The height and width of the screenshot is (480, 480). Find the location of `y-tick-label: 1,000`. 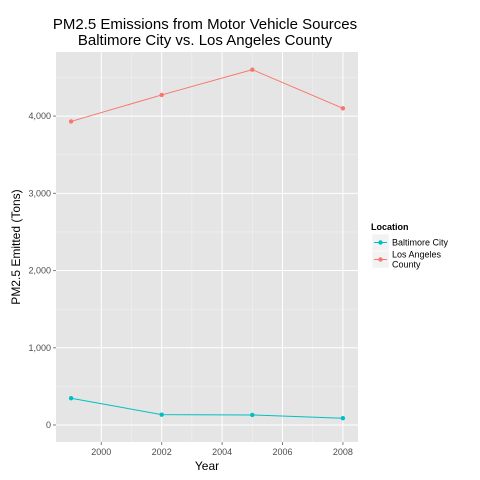

y-tick-label: 1,000 is located at coordinates (39, 348).